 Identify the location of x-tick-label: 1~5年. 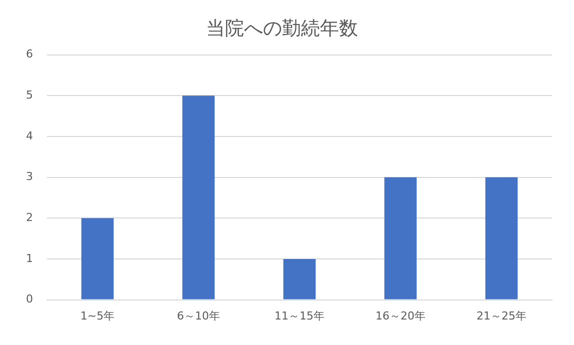
(97, 315).